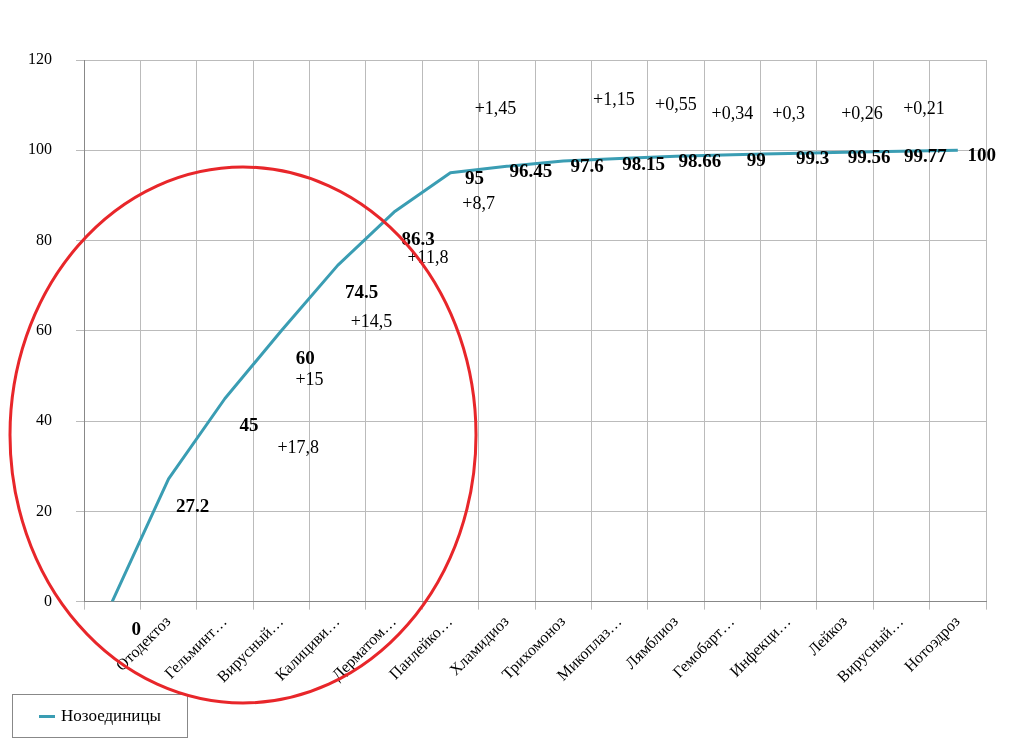 The image size is (1014, 740). I want to click on y-tick-label: 0, so click(48, 600).